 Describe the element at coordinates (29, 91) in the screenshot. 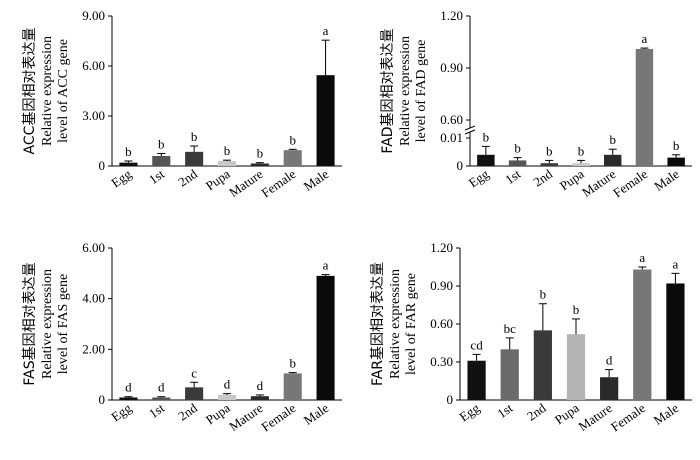

I see `y-axis-title-cn: ACC基因相对表达量` at that location.